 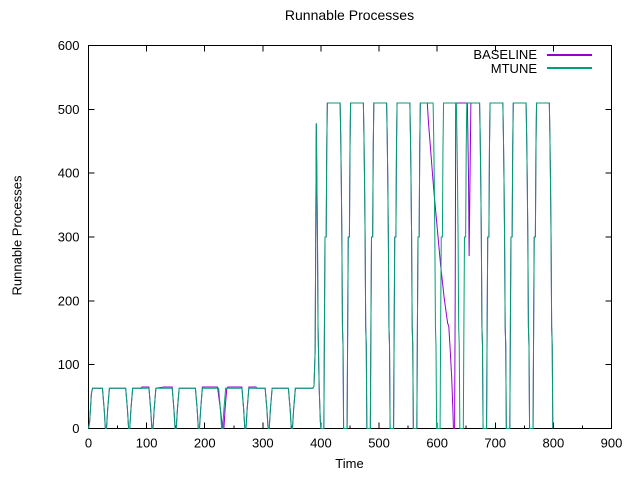 I want to click on x-tick-label: 700, so click(x=495, y=443).